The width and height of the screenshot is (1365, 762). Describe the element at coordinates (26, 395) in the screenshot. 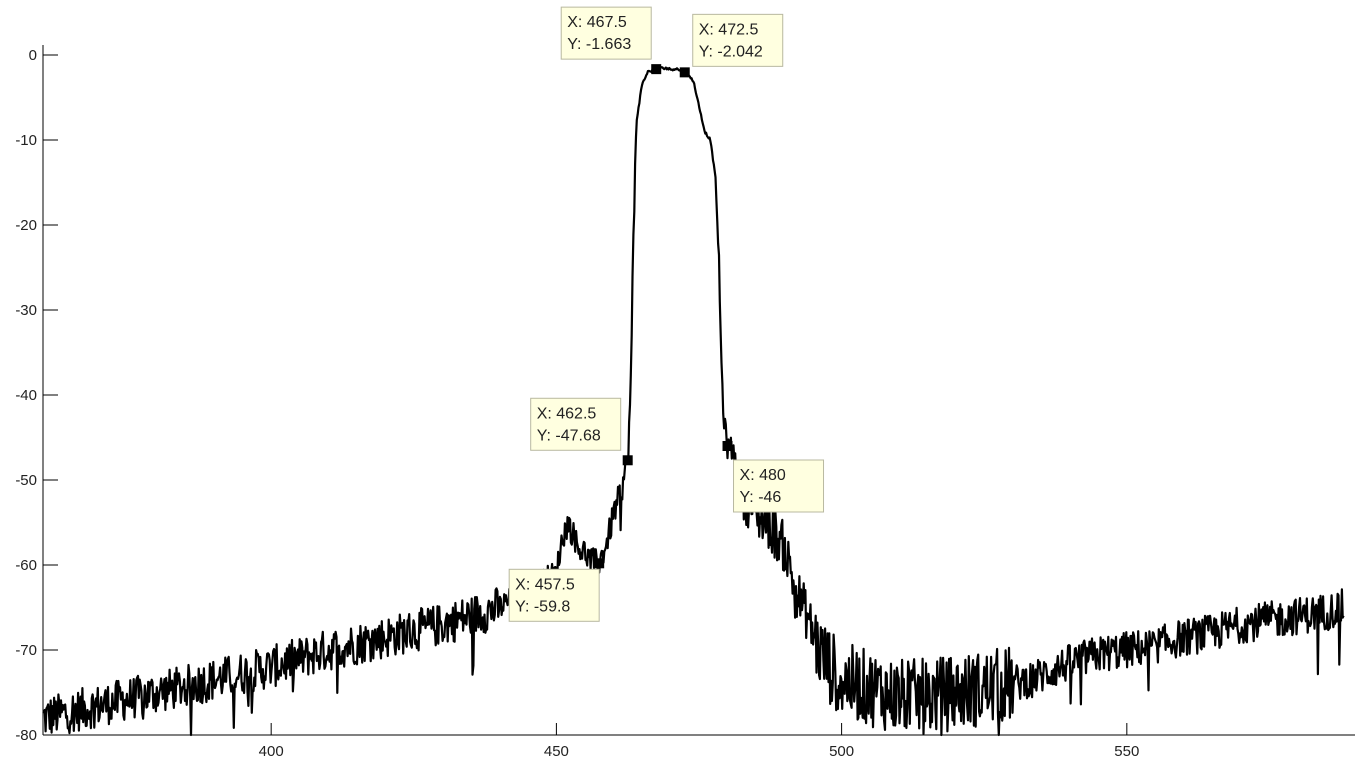

I see `y-tick-label: -40` at that location.